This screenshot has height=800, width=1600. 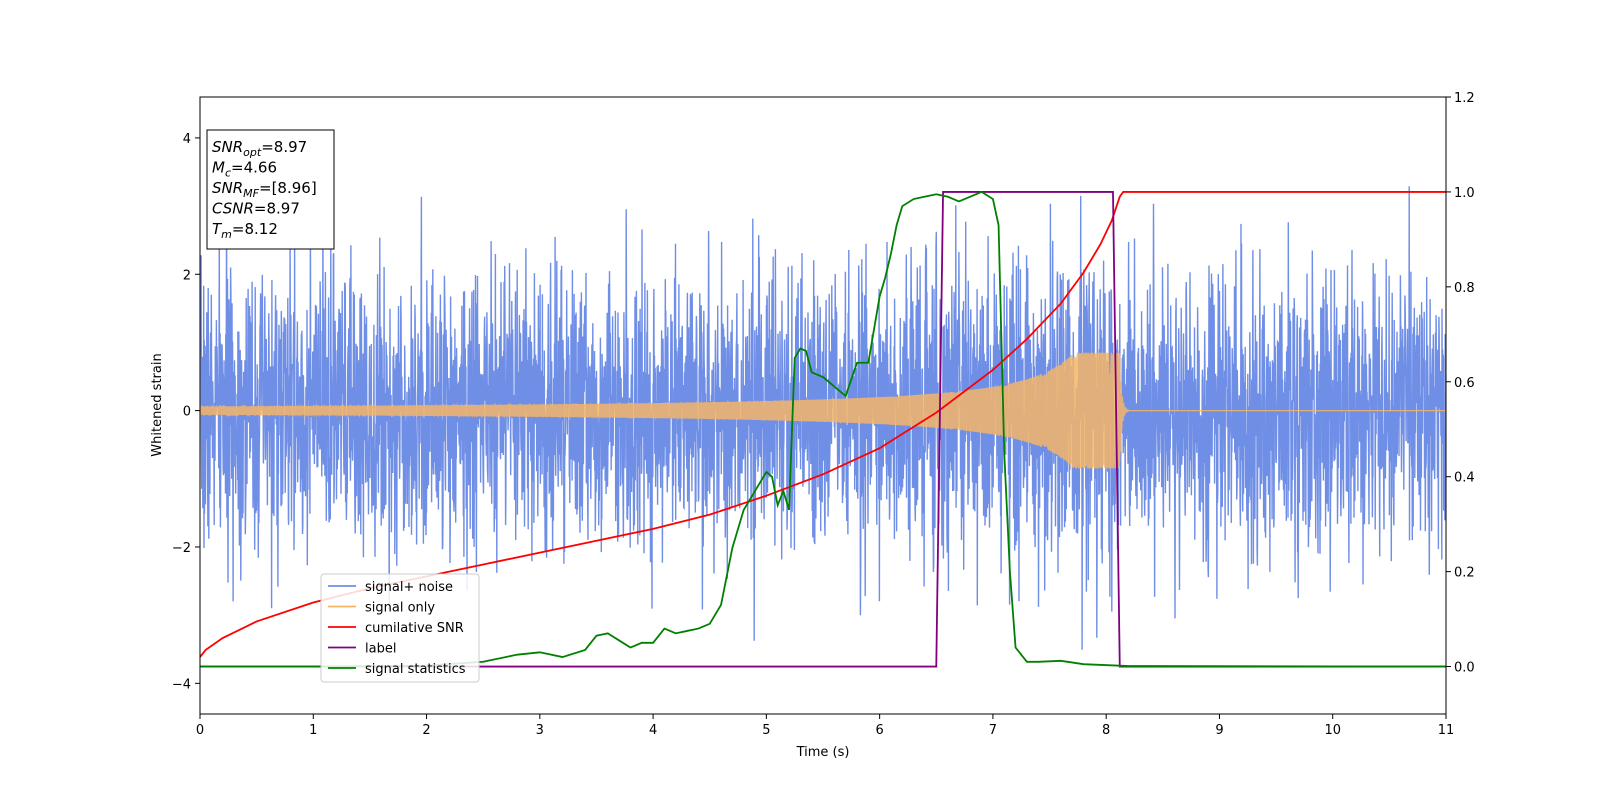 What do you see at coordinates (1464, 193) in the screenshot?
I see `y2-tick-label: 1.0` at bounding box center [1464, 193].